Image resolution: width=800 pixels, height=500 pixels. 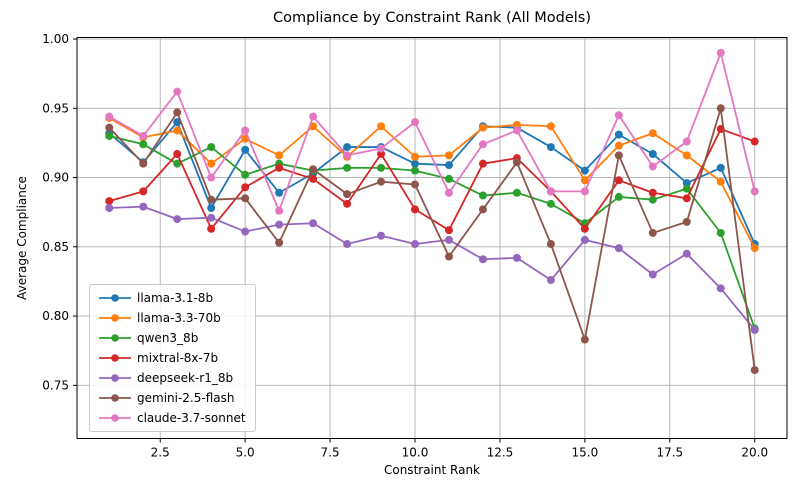 What do you see at coordinates (55, 316) in the screenshot?
I see `y-tick-label: 0.80` at bounding box center [55, 316].